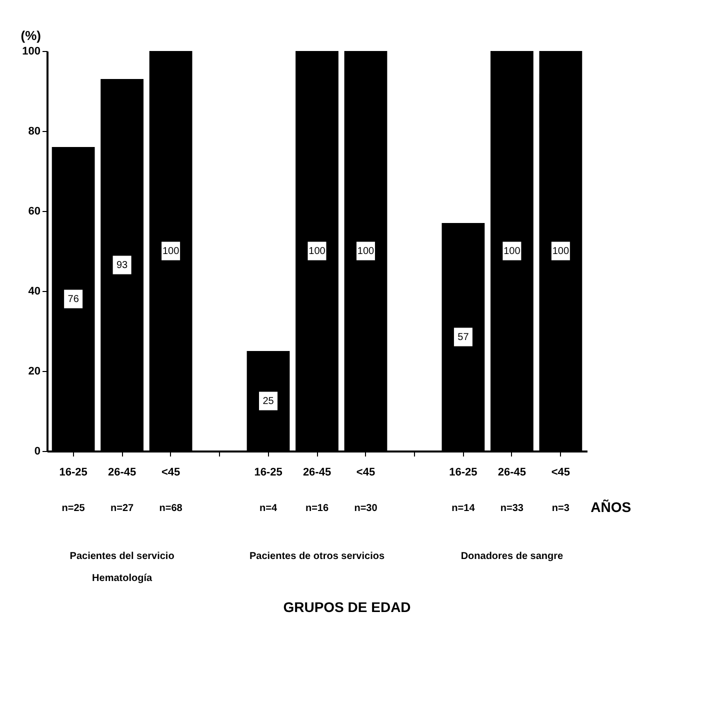  What do you see at coordinates (347, 607) in the screenshot?
I see `text: GRUPOS DE EDAD` at bounding box center [347, 607].